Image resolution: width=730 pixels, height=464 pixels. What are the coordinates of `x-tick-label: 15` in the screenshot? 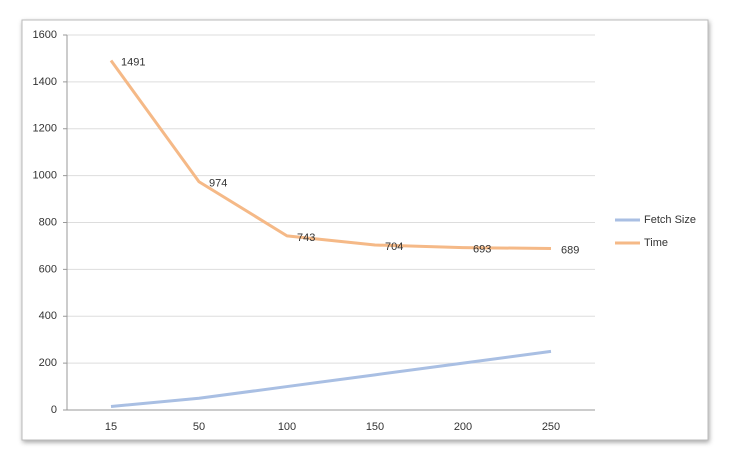 It's located at (111, 427).